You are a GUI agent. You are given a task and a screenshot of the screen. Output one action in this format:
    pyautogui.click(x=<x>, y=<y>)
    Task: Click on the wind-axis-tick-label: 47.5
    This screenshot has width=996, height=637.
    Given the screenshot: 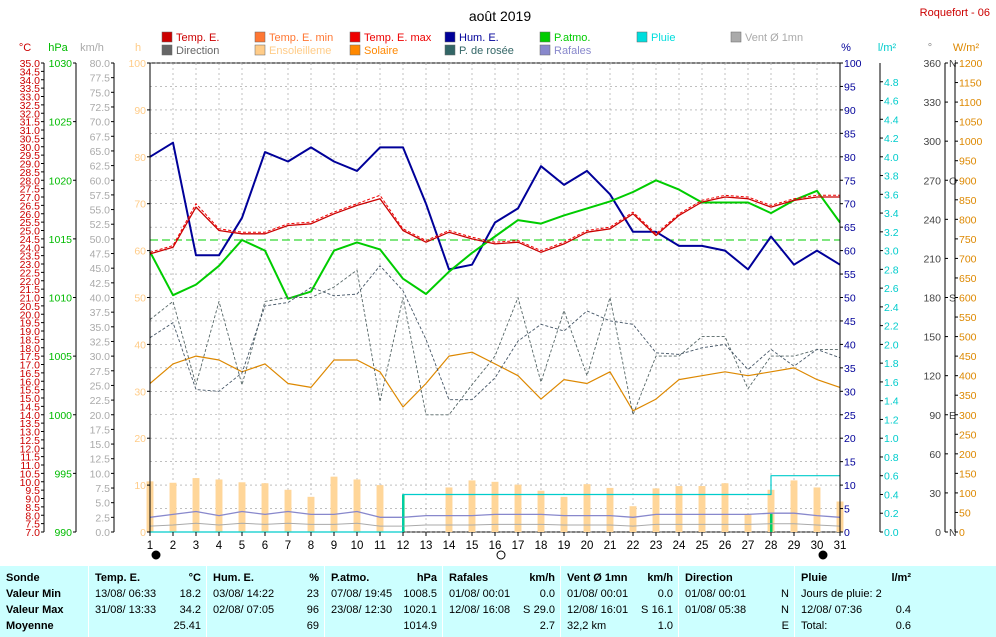 What is the action you would take?
    pyautogui.click(x=100, y=255)
    